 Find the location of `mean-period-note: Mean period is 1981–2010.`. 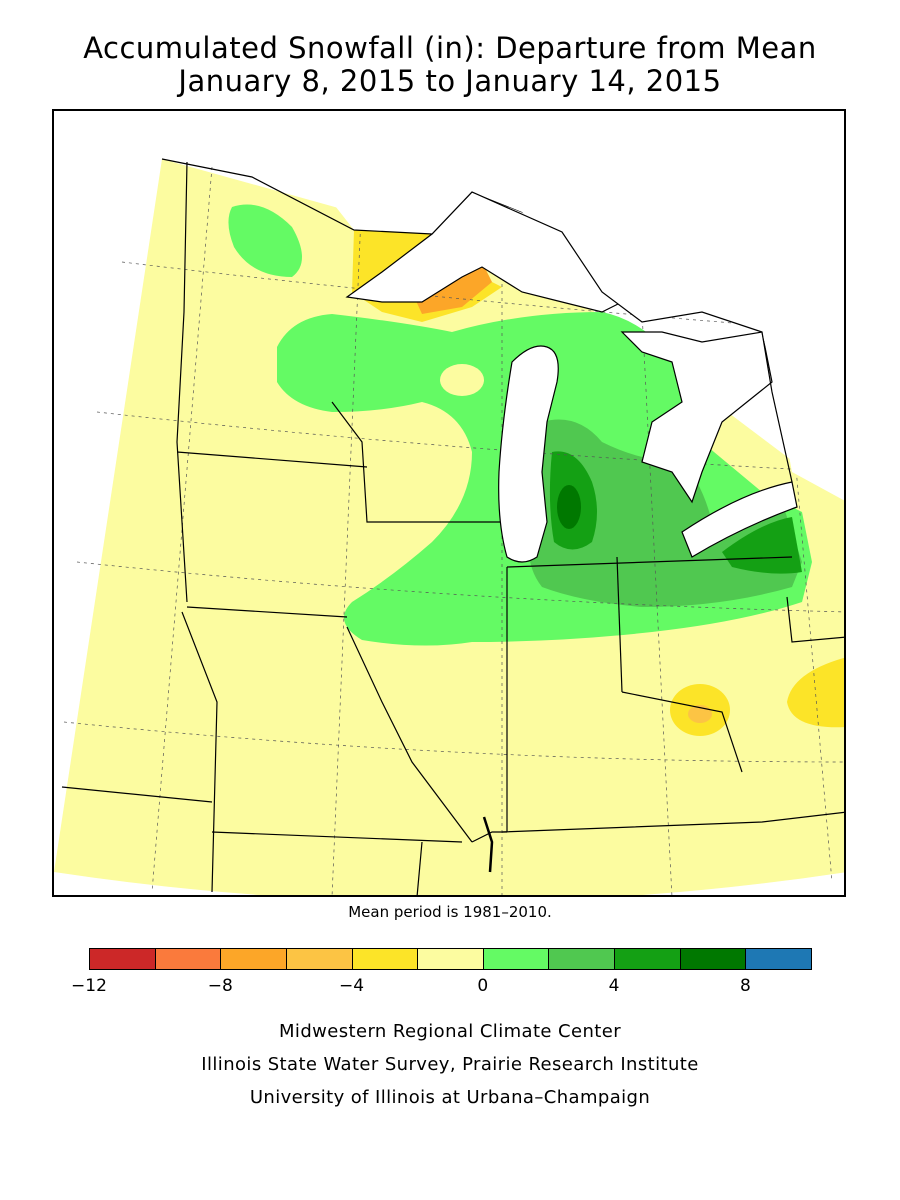

mean-period-note: Mean period is 1981–2010. is located at coordinates (450, 912).